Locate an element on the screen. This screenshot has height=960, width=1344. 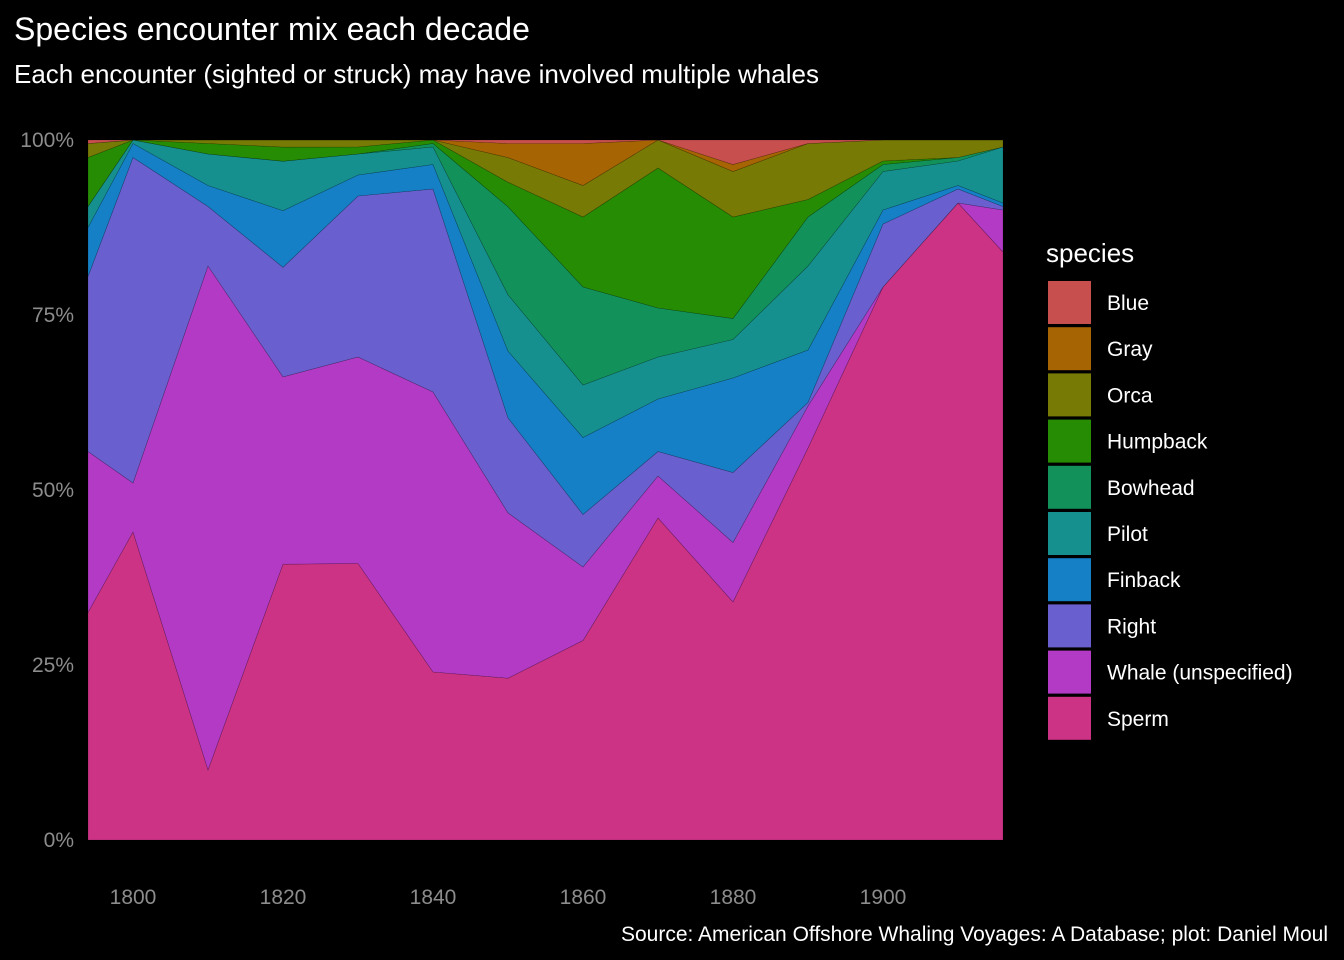
x-tick-label: 1800 is located at coordinates (133, 897).